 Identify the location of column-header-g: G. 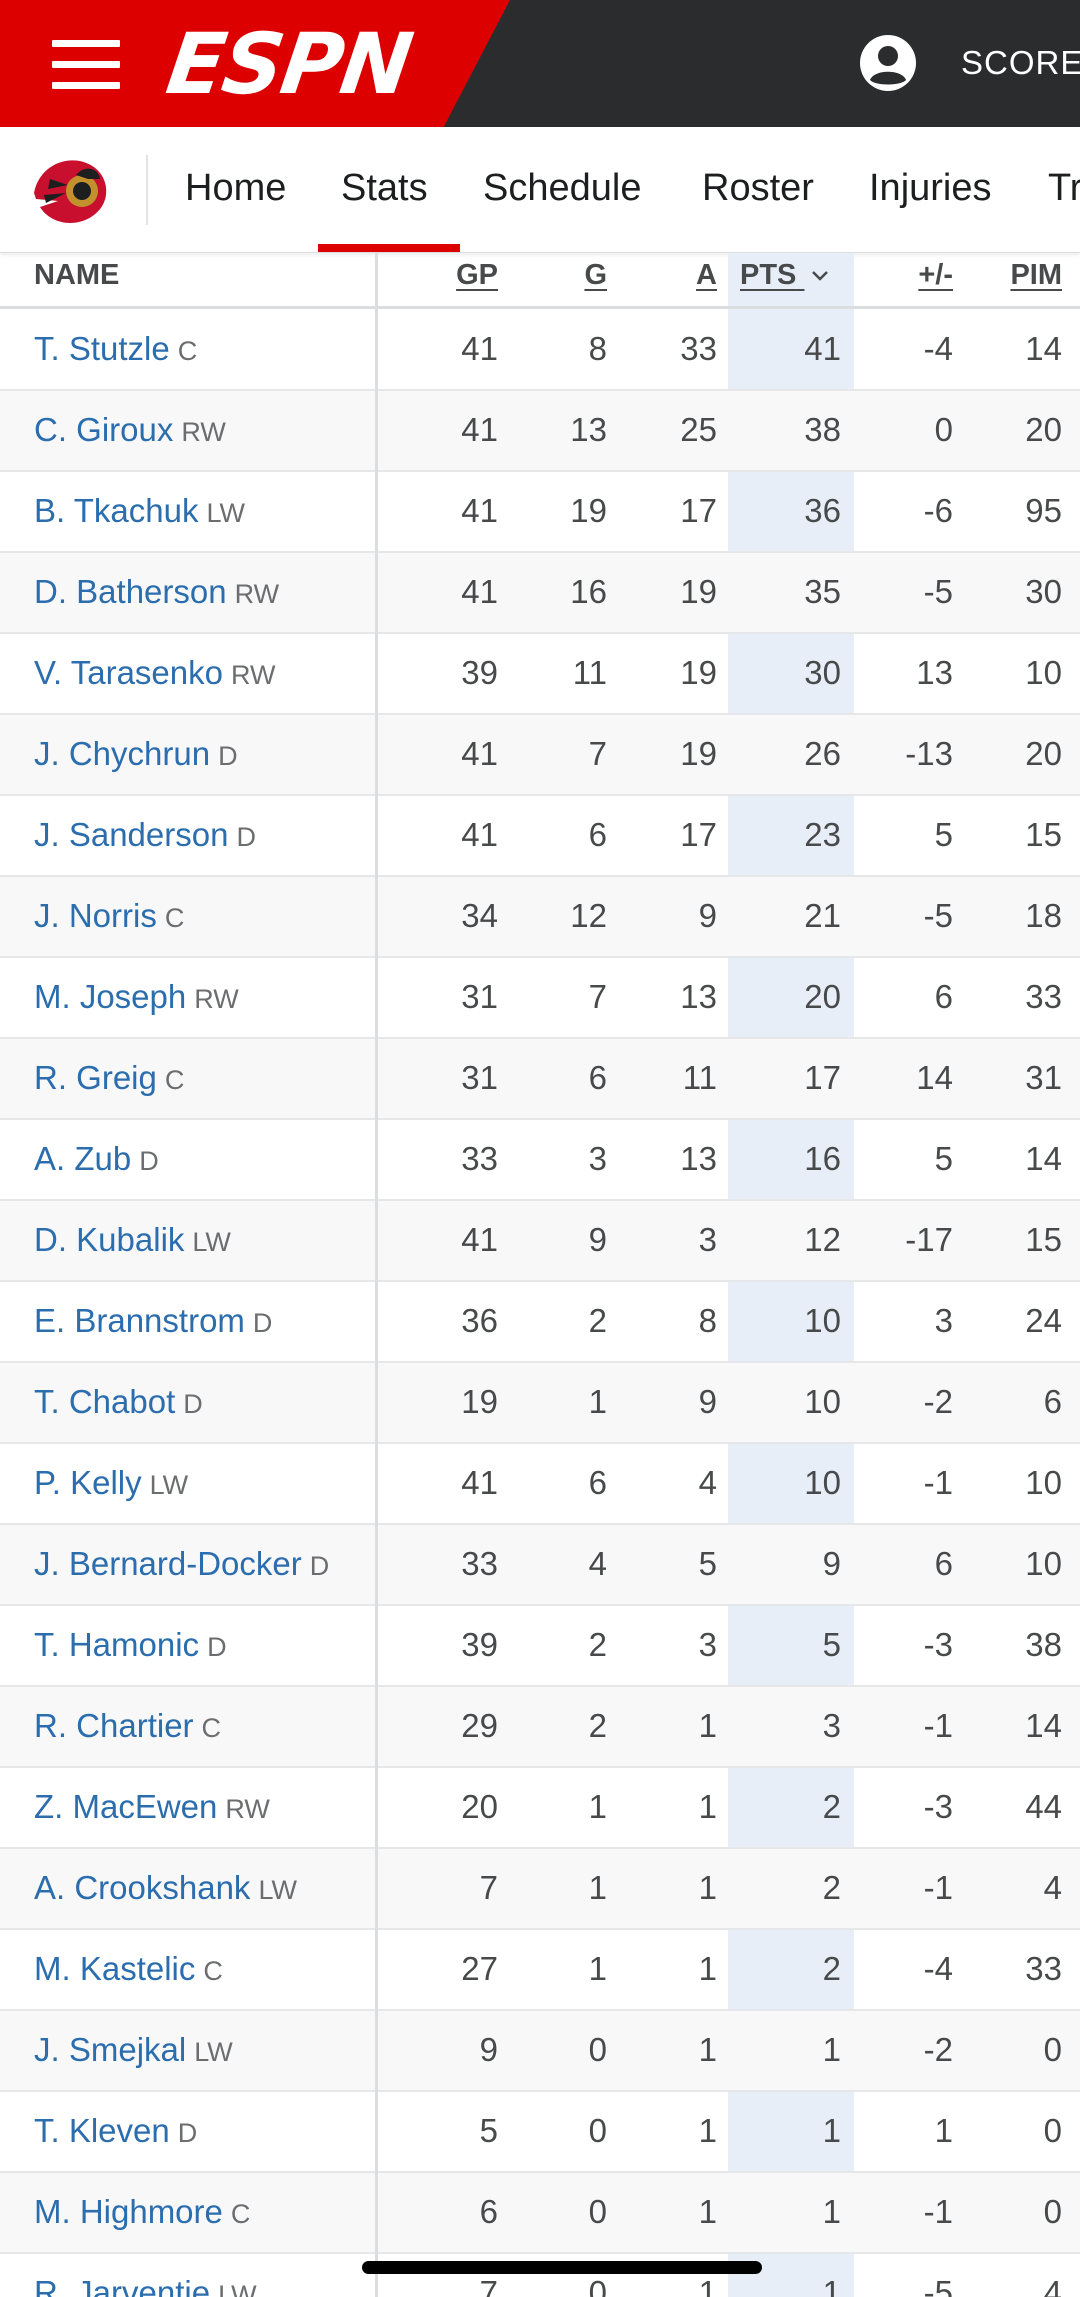
(595, 275).